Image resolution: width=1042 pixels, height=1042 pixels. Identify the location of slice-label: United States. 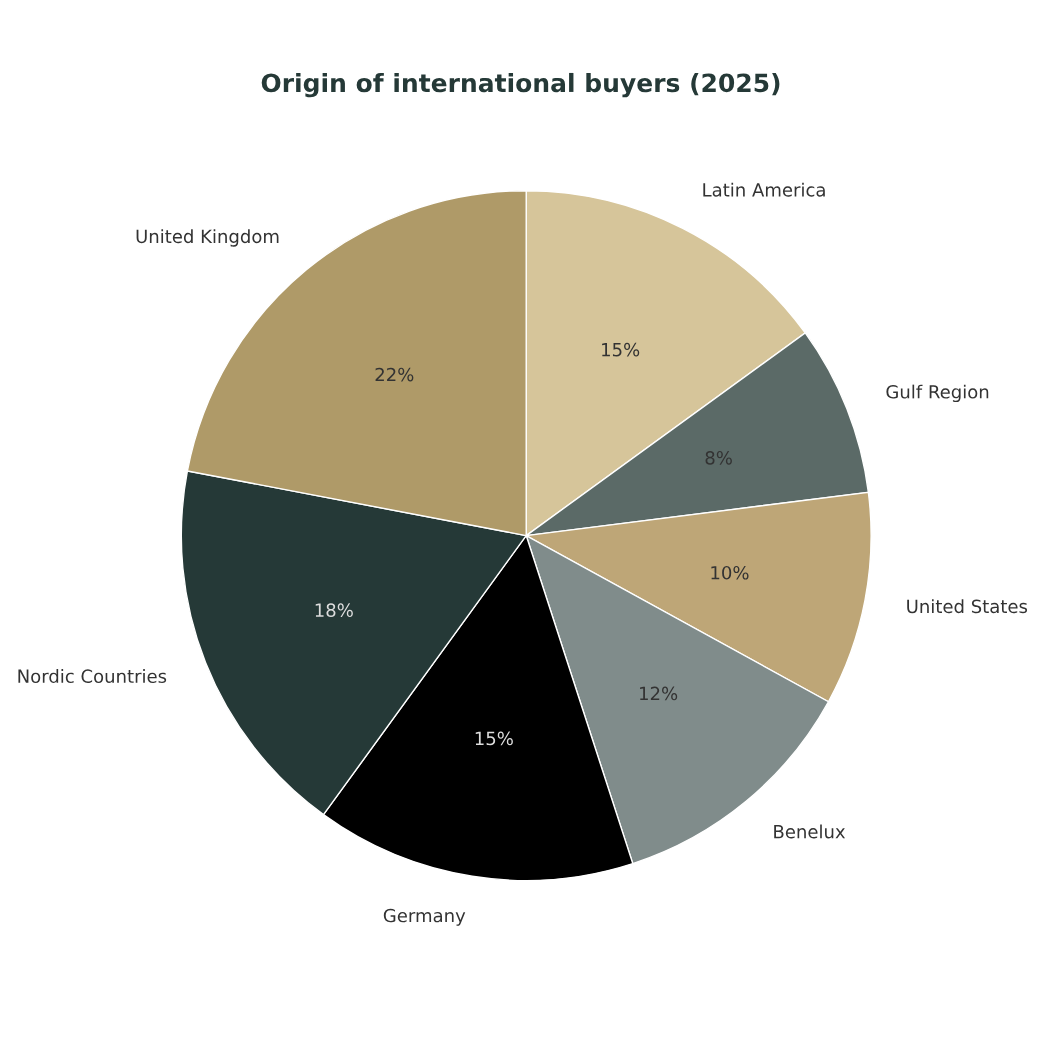
(967, 606).